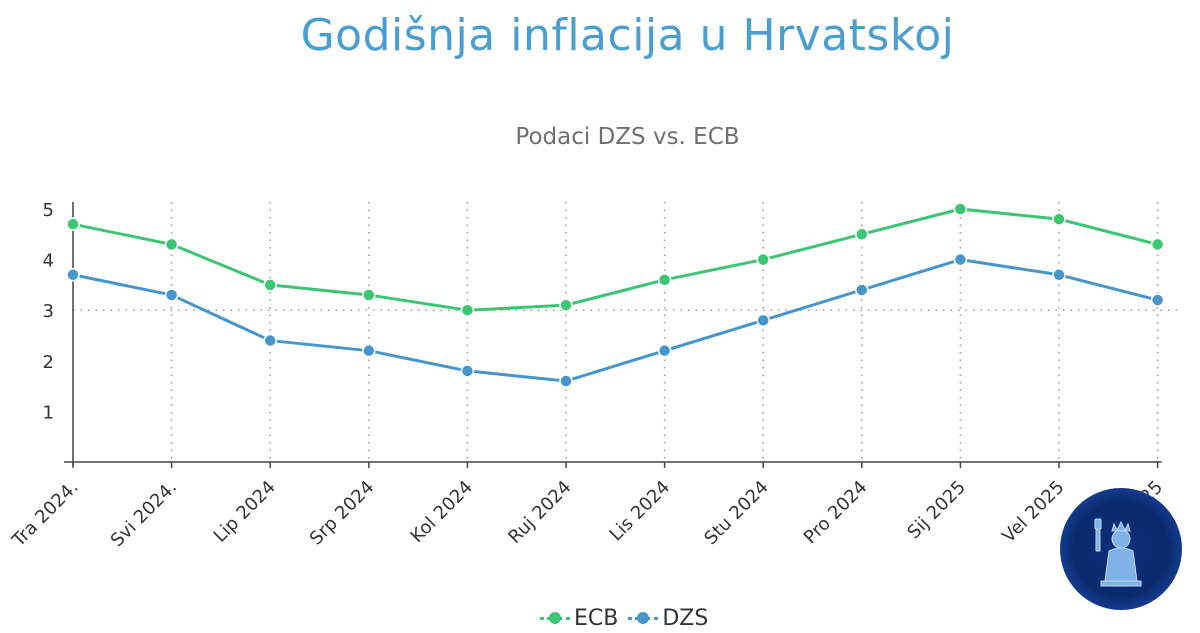 This screenshot has width=1200, height=633. I want to click on legend-item-ecb: ECB, so click(579, 618).